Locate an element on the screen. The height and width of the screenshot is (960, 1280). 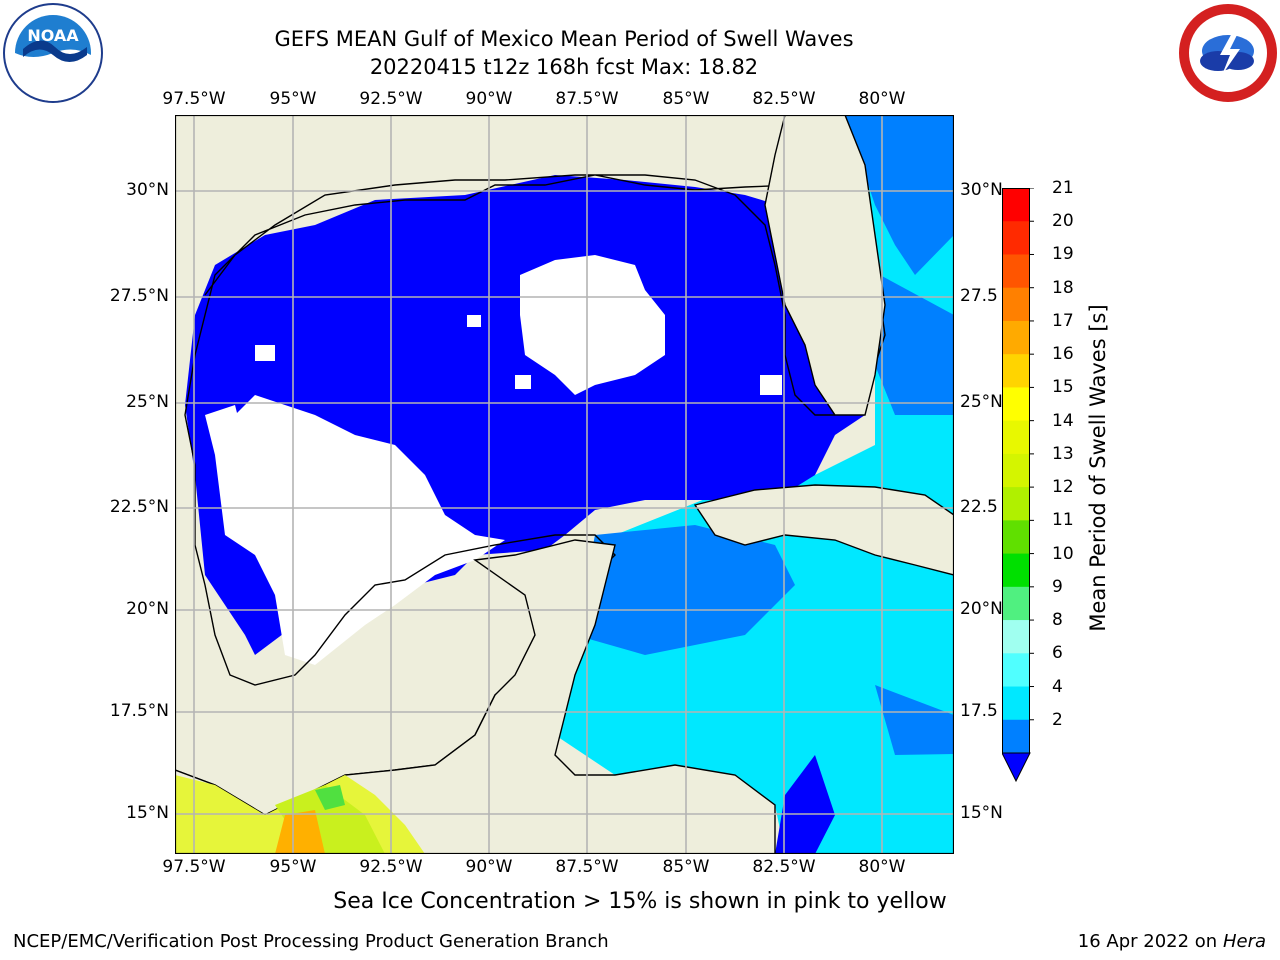
lon-label-top: 90°W is located at coordinates (489, 99).